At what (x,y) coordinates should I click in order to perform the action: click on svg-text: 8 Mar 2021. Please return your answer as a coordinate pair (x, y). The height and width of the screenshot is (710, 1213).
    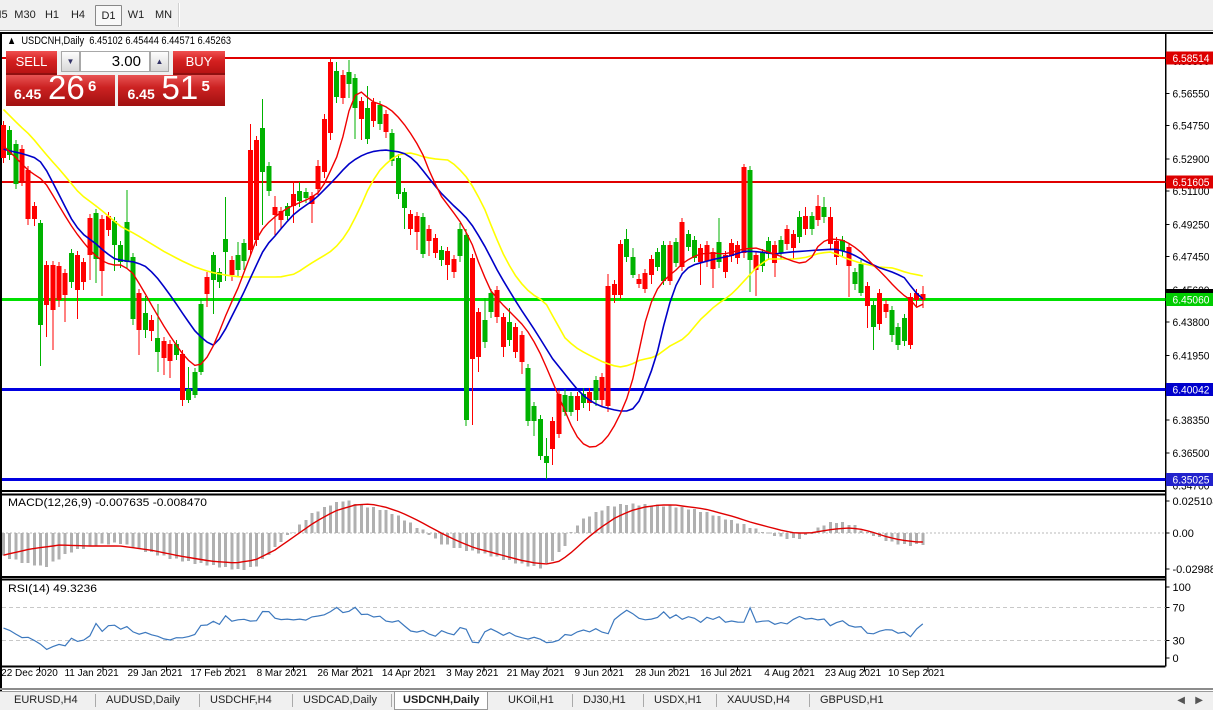
    Looking at the image, I should click on (282, 673).